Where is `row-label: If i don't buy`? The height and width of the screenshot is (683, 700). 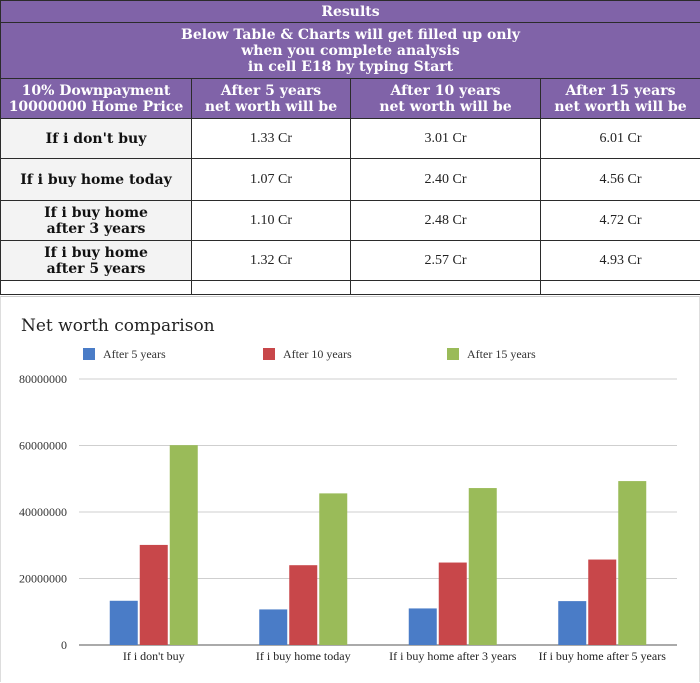 row-label: If i don't buy is located at coordinates (96, 139).